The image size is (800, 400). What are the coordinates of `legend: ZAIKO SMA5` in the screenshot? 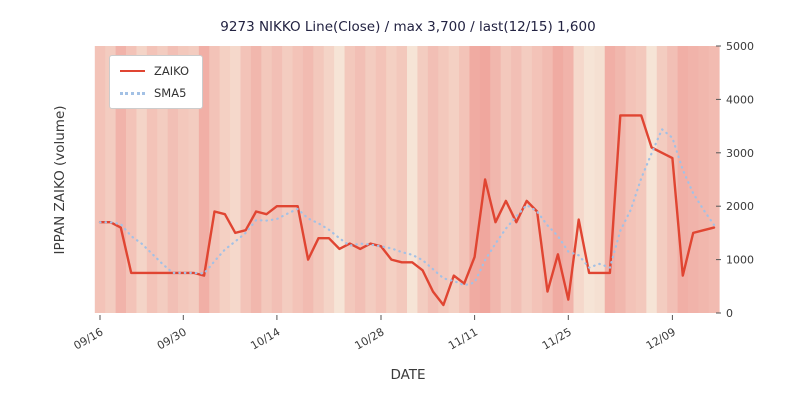 It's located at (156, 82).